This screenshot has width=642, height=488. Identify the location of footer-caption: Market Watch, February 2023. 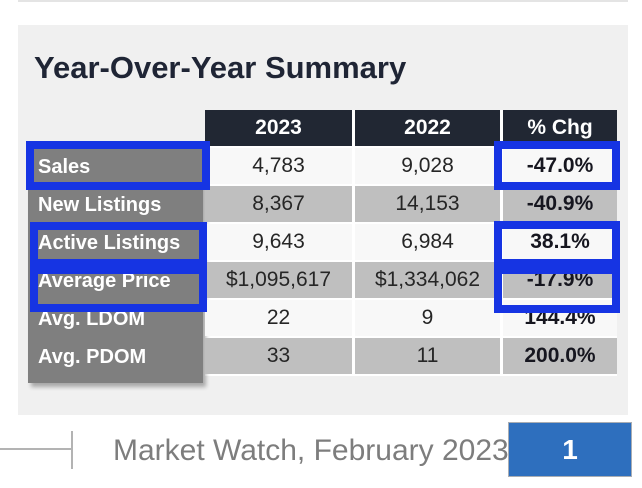
(311, 450).